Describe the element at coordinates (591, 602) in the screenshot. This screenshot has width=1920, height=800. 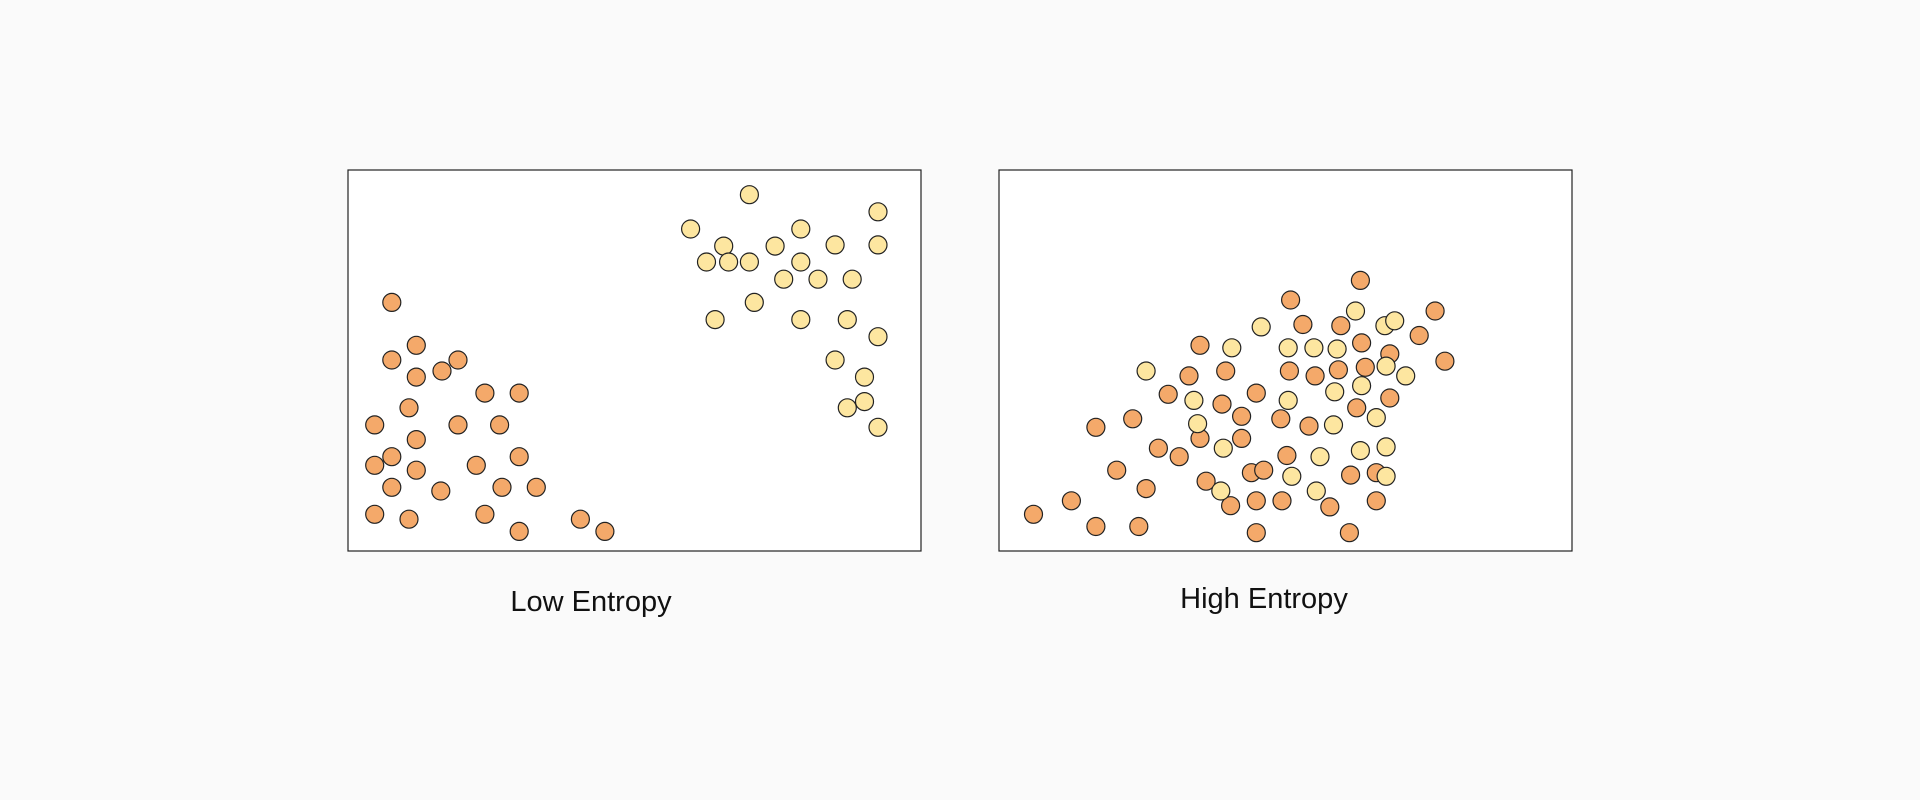
I see `panel-caption: Low Entropy` at that location.